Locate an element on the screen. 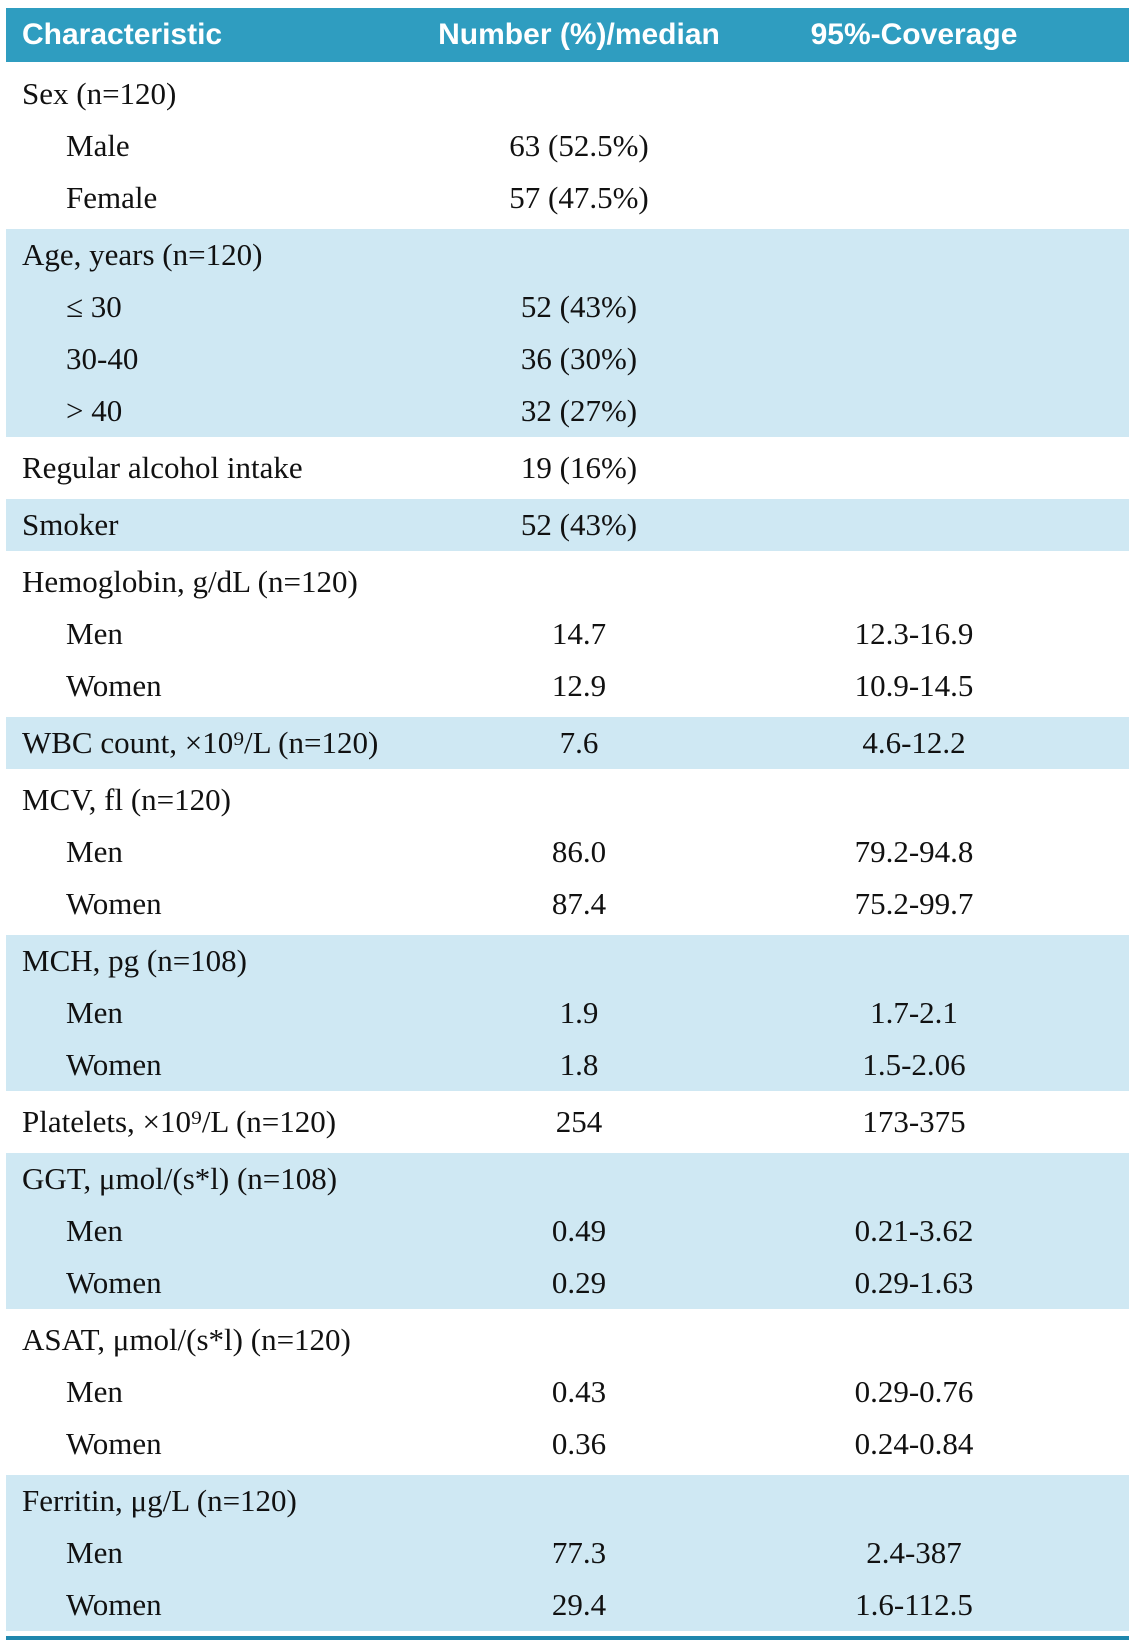  value-cell: 254 is located at coordinates (579, 1121).